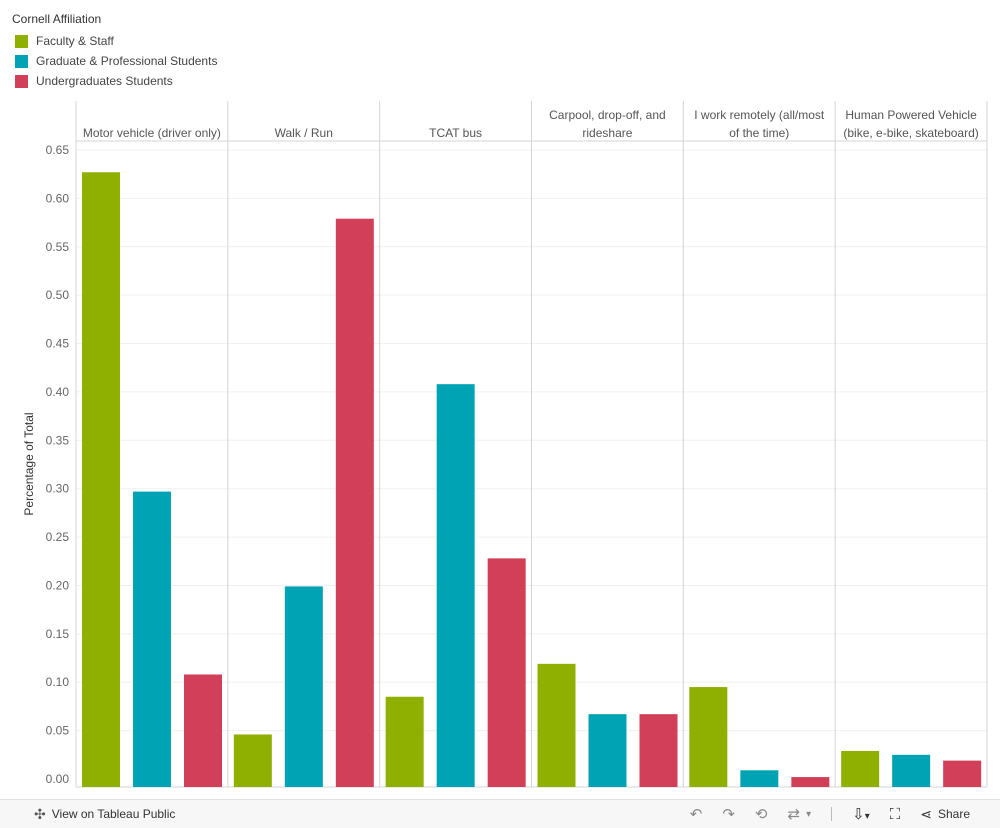  Describe the element at coordinates (113, 814) in the screenshot. I see `view-on-tableau-label: View on Tableau Public` at that location.